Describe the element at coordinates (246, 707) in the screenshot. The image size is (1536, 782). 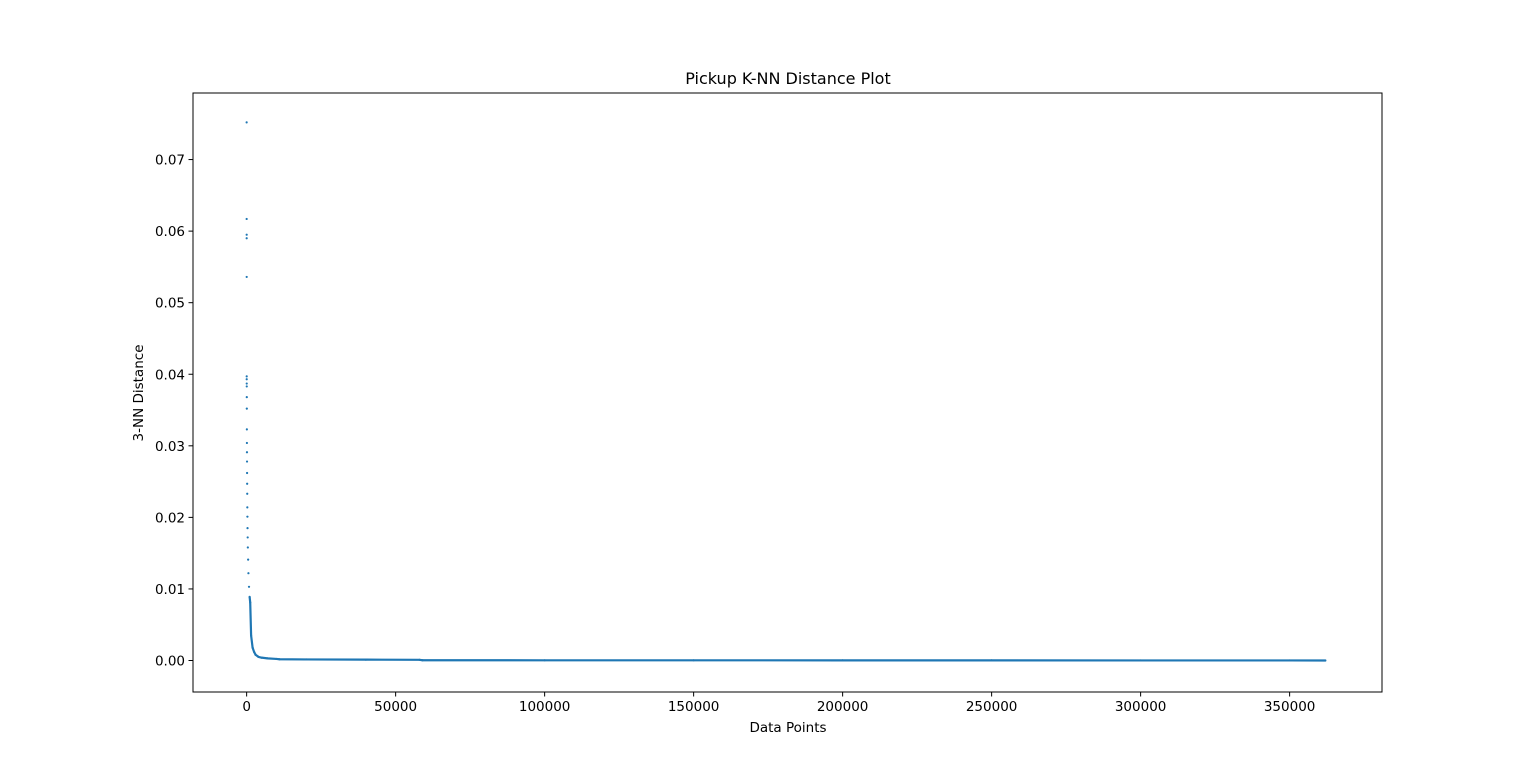
I see `x-tick-label: 0` at that location.